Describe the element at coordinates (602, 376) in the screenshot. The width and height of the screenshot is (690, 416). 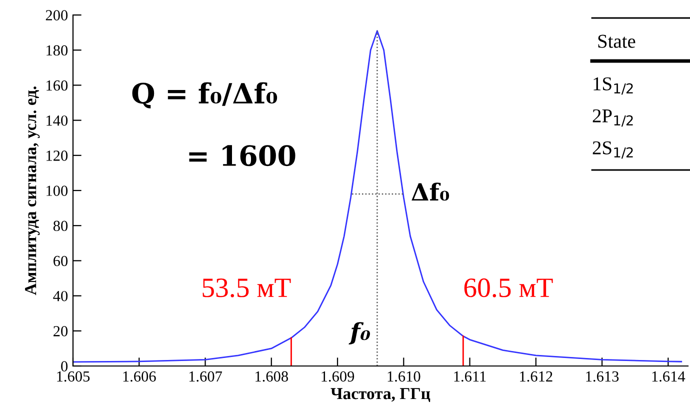
I see `x-tick-label: 1.613` at that location.